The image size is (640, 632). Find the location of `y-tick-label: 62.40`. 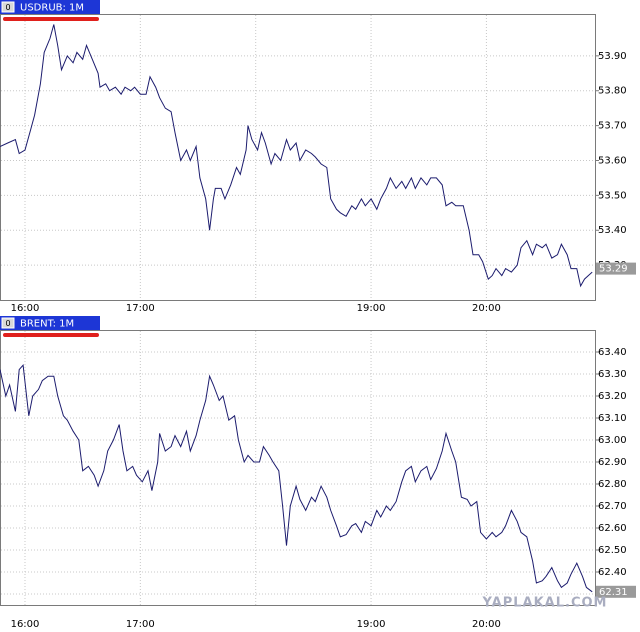

y-tick-label: 62.40 is located at coordinates (612, 572).